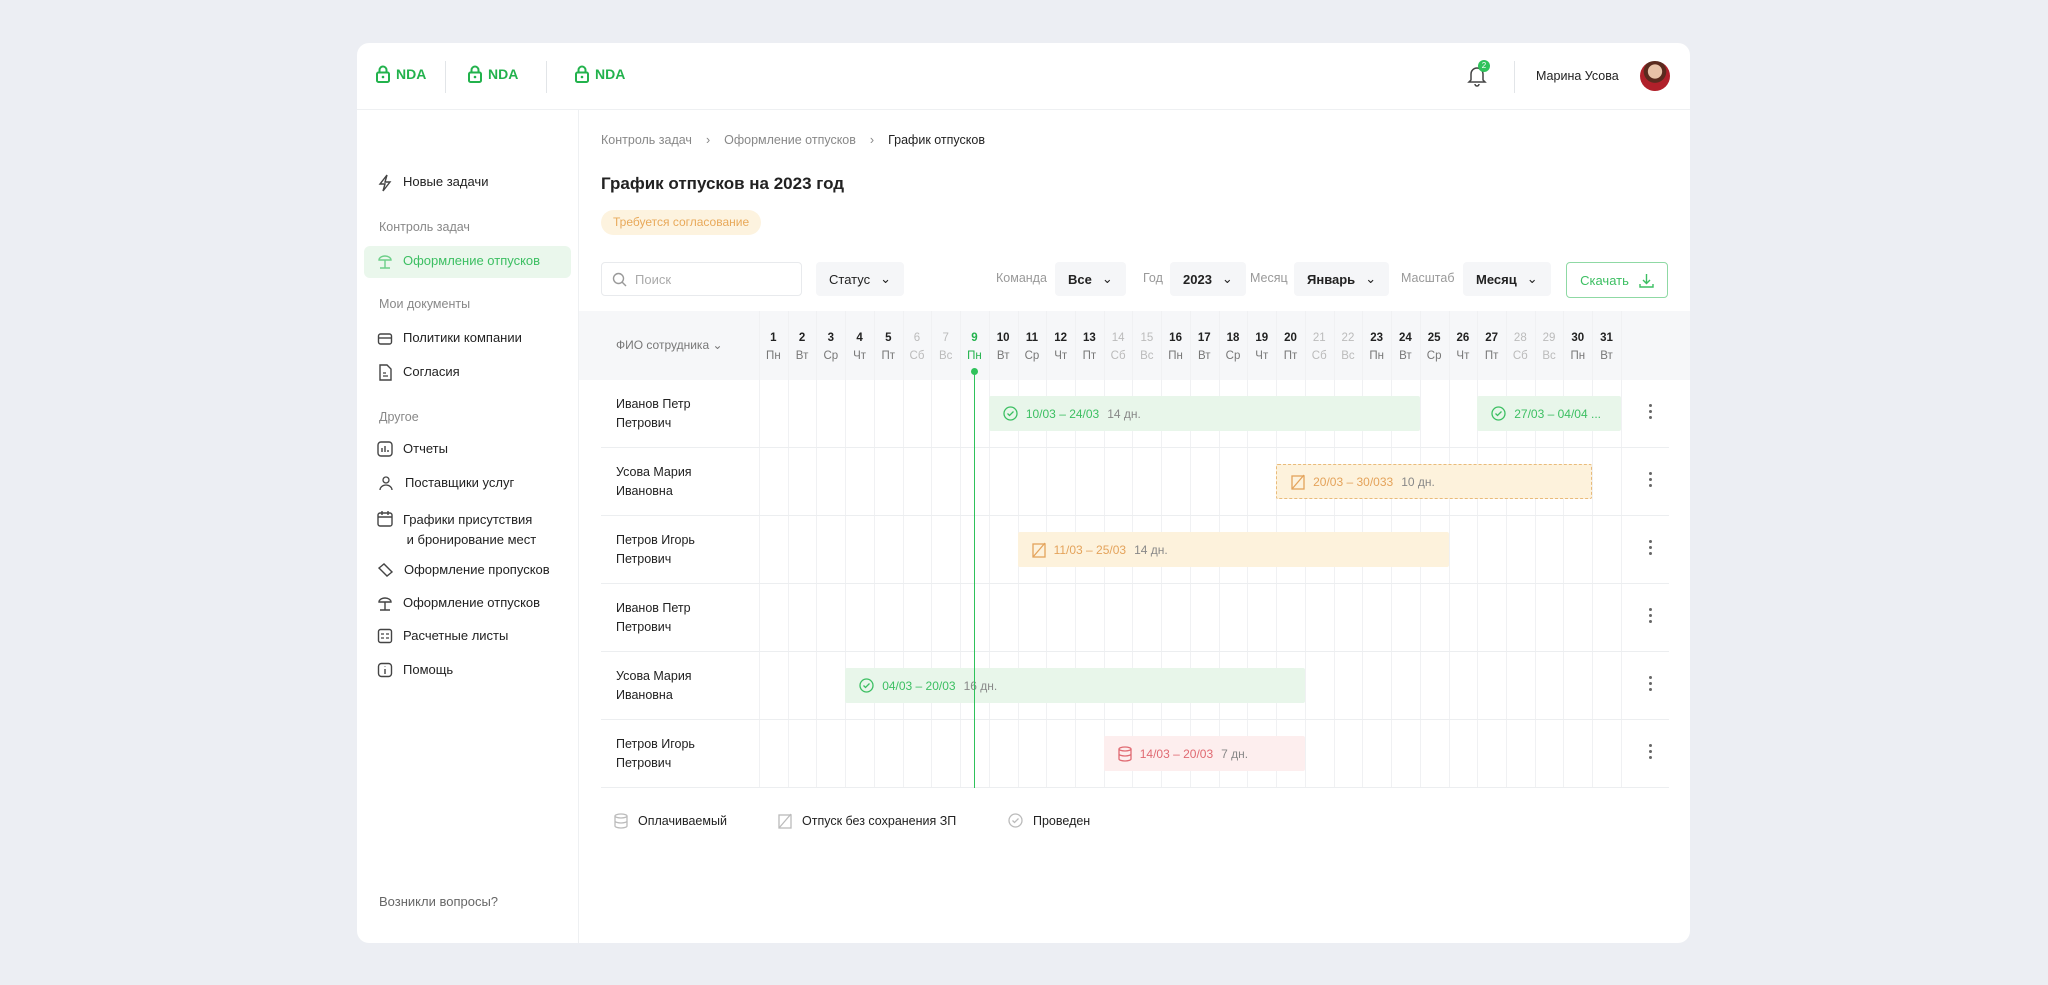 Image resolution: width=2048 pixels, height=985 pixels. What do you see at coordinates (723, 183) in the screenshot?
I see `page-title: График отпусков на 2023 год` at bounding box center [723, 183].